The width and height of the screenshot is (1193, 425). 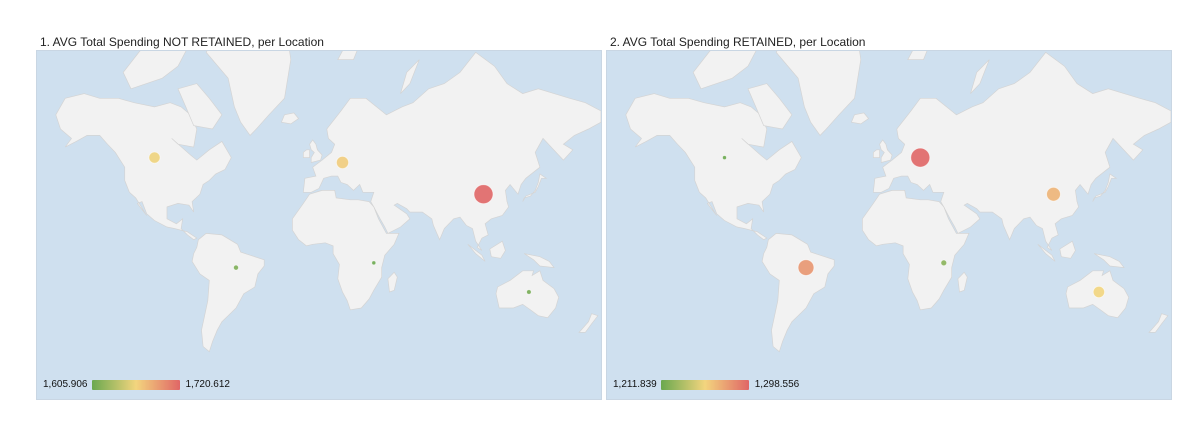 I want to click on color-legend: 1,605.906 1,720.612, so click(x=136, y=384).